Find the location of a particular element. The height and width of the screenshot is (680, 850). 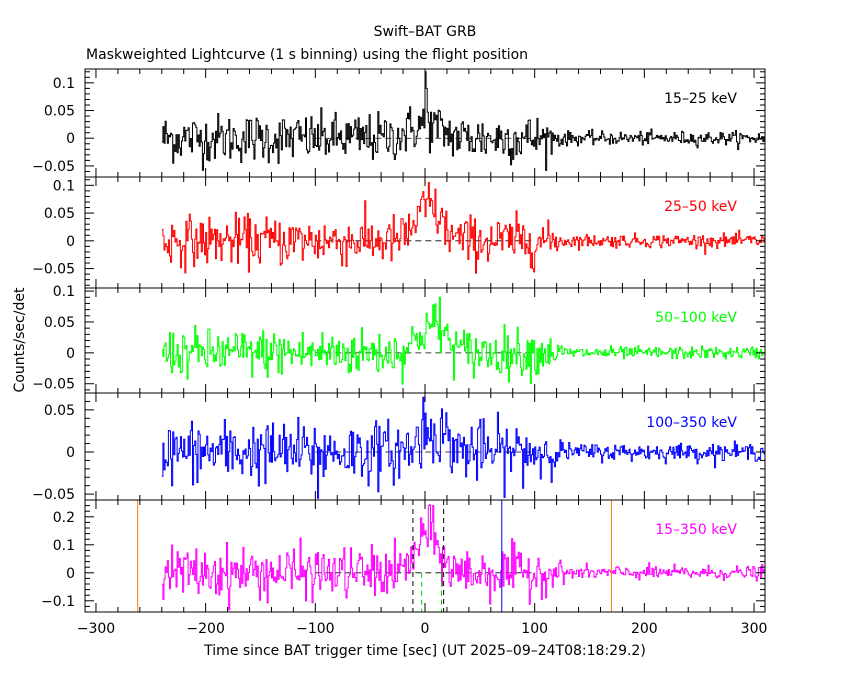

chart-title: Swift–BAT GRB is located at coordinates (425, 32).